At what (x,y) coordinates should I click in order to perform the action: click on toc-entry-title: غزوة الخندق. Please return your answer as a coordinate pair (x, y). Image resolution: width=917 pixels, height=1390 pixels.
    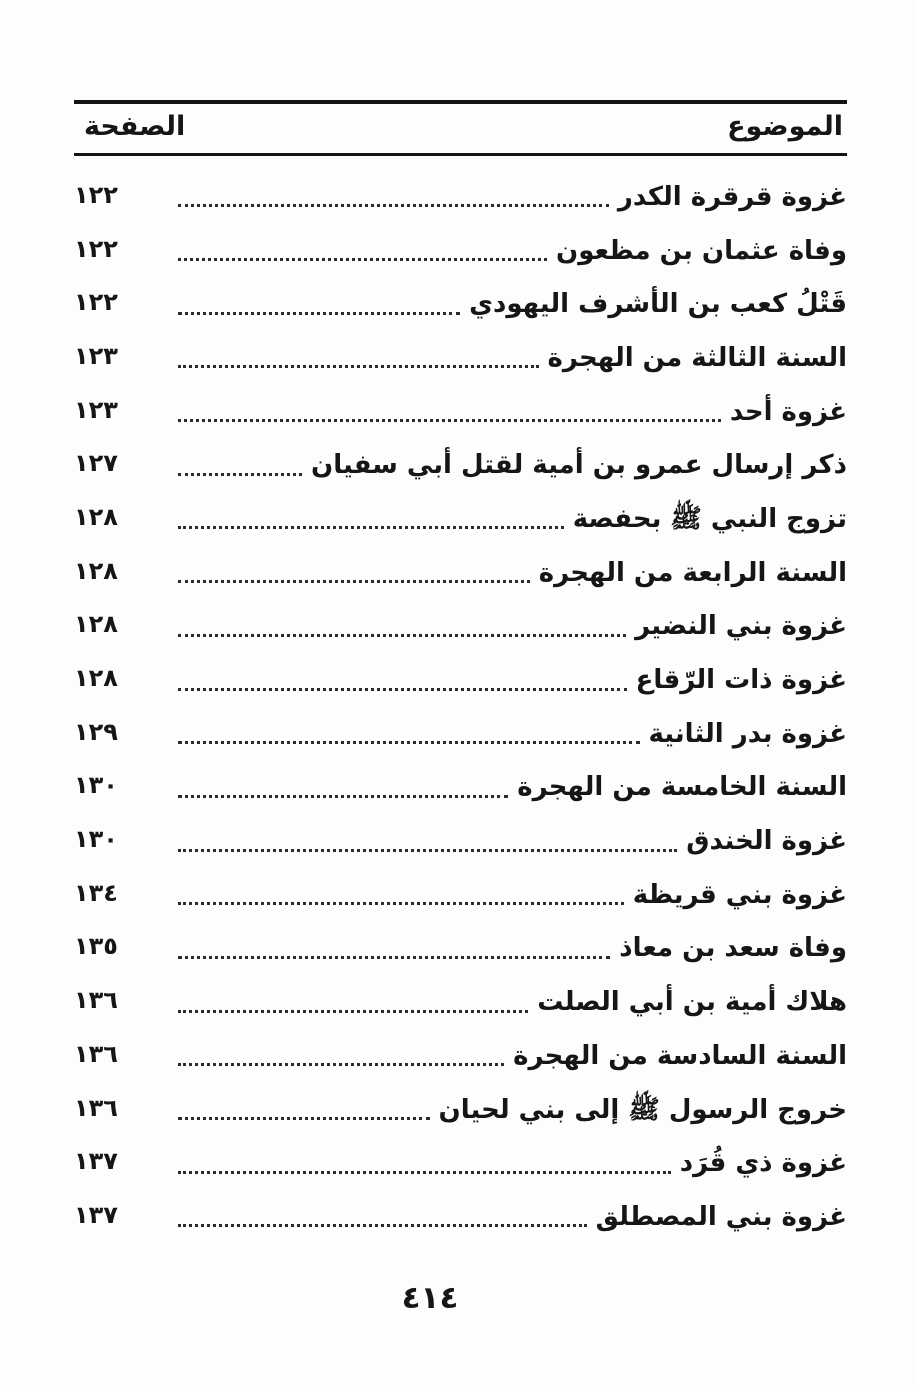
    Looking at the image, I should click on (766, 841).